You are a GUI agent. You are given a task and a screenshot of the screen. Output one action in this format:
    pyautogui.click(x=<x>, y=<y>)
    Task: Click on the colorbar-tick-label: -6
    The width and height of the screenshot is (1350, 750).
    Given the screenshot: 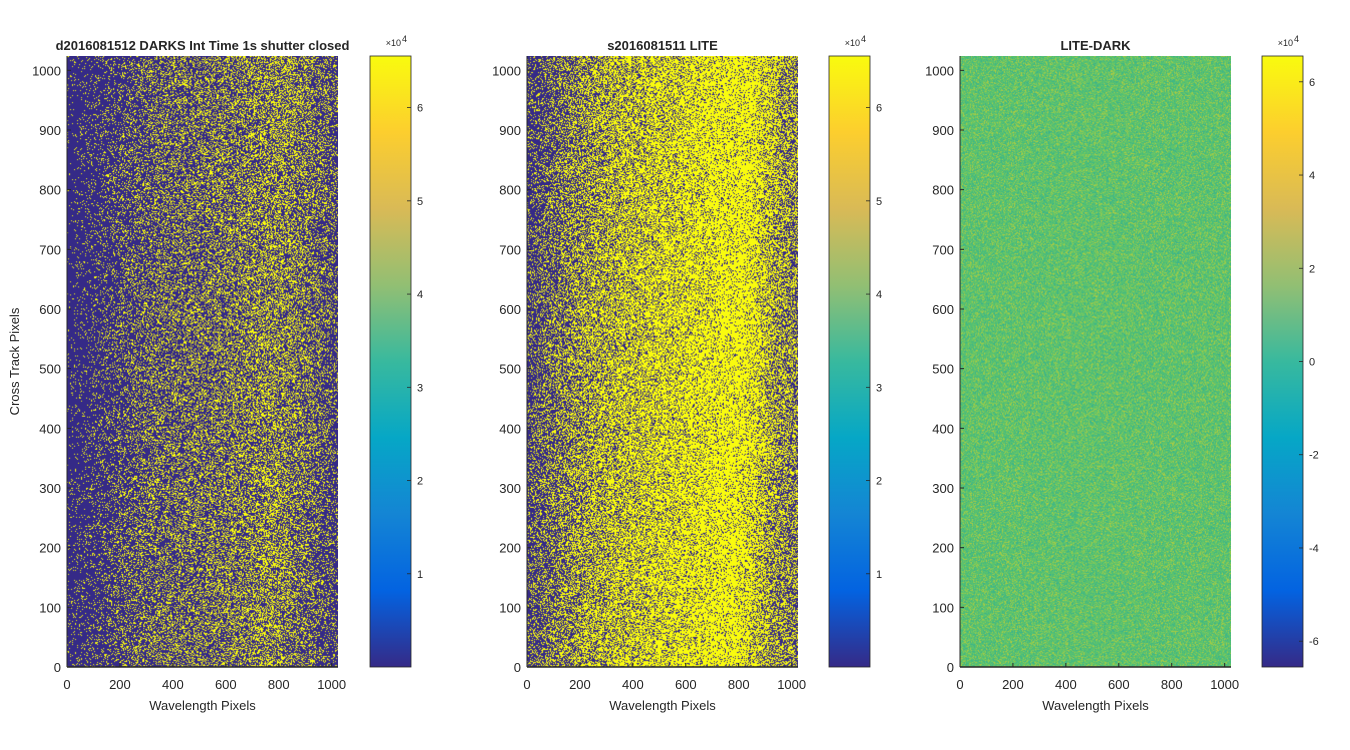 What is the action you would take?
    pyautogui.click(x=1314, y=642)
    